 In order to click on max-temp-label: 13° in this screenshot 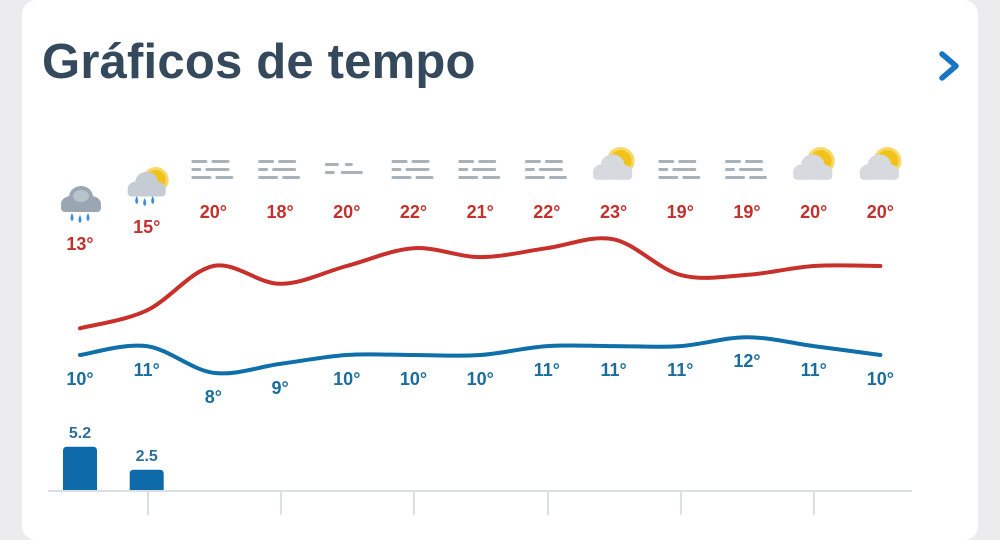, I will do `click(79, 244)`.